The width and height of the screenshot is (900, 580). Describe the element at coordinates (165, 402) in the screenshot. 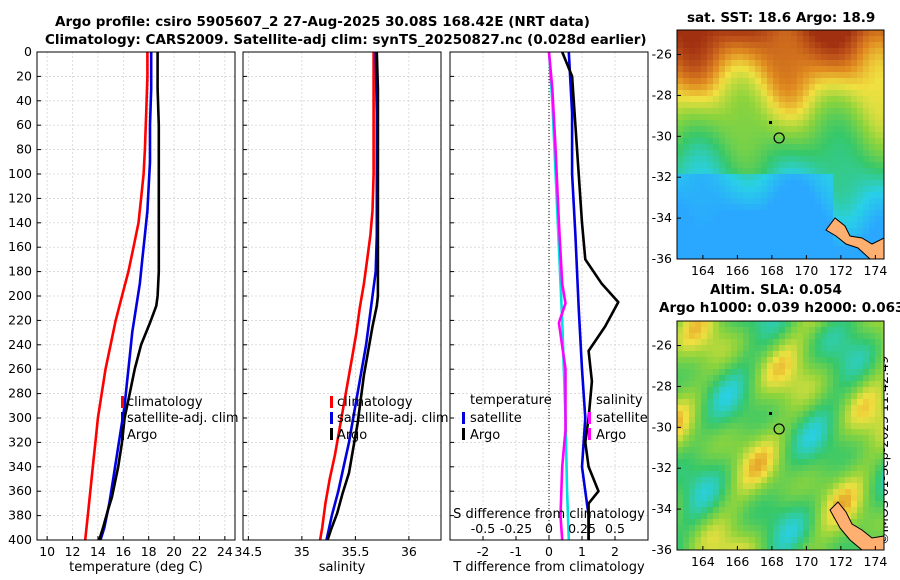

I see `legend-label-climatology: climatology` at that location.